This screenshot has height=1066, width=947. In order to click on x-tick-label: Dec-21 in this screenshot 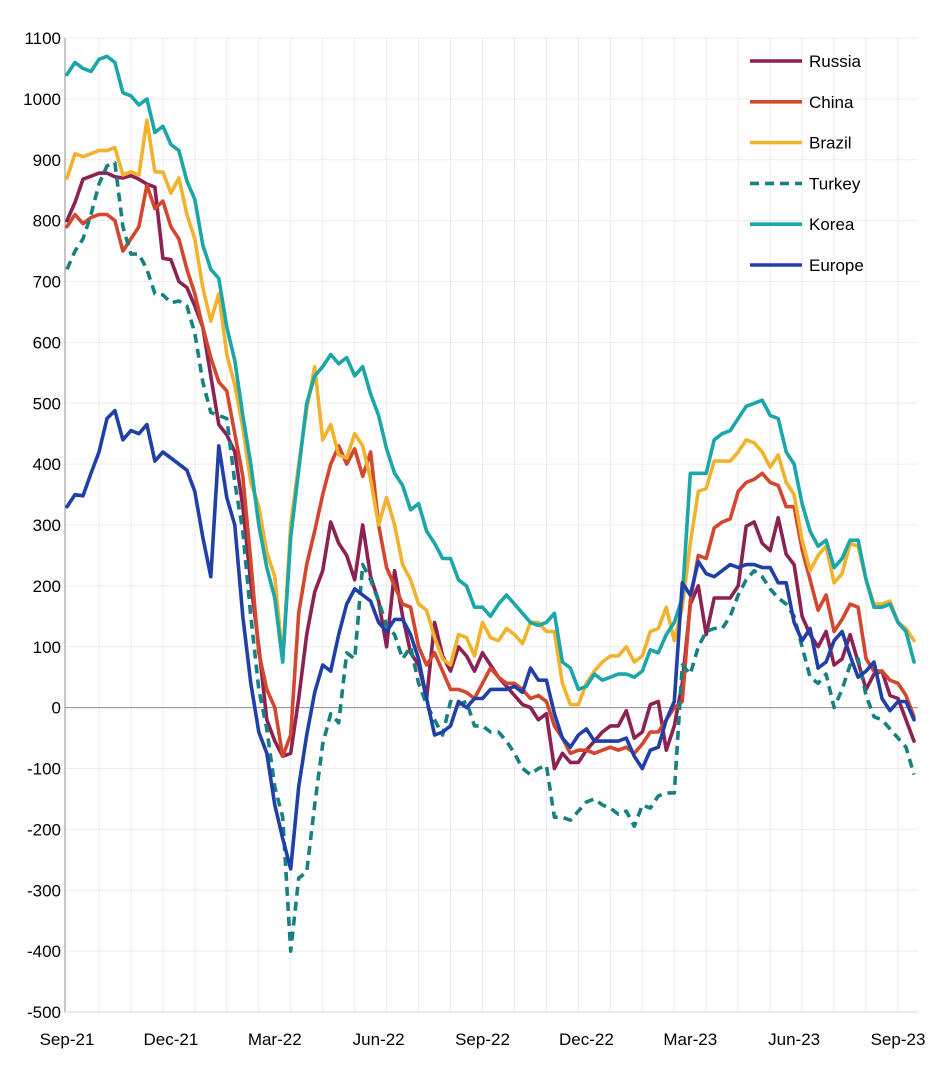, I will do `click(170, 1039)`.